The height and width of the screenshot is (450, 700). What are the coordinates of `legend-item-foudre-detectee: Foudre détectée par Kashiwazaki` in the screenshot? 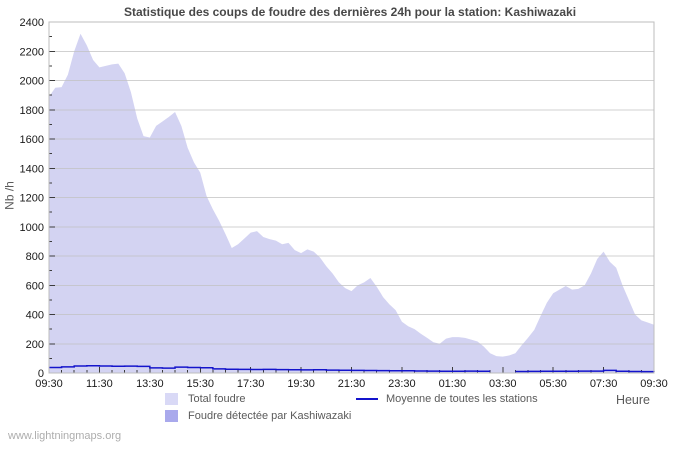 It's located at (258, 416).